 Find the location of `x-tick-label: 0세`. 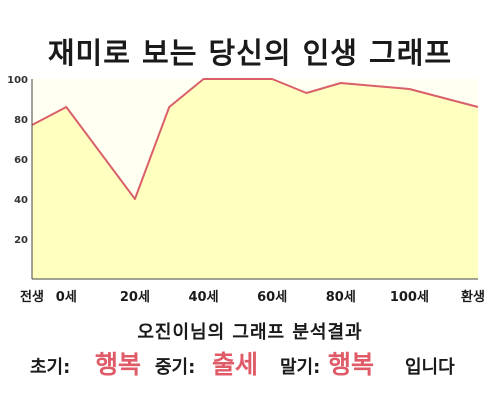

x-tick-label: 0세 is located at coordinates (66, 297).